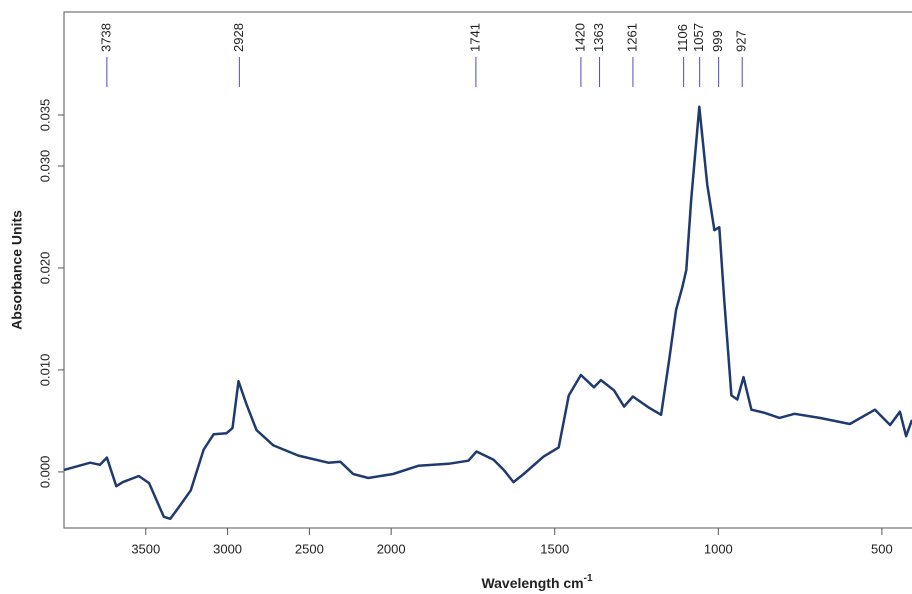  Describe the element at coordinates (44, 115) in the screenshot. I see `y-tick-label: 0.035` at that location.